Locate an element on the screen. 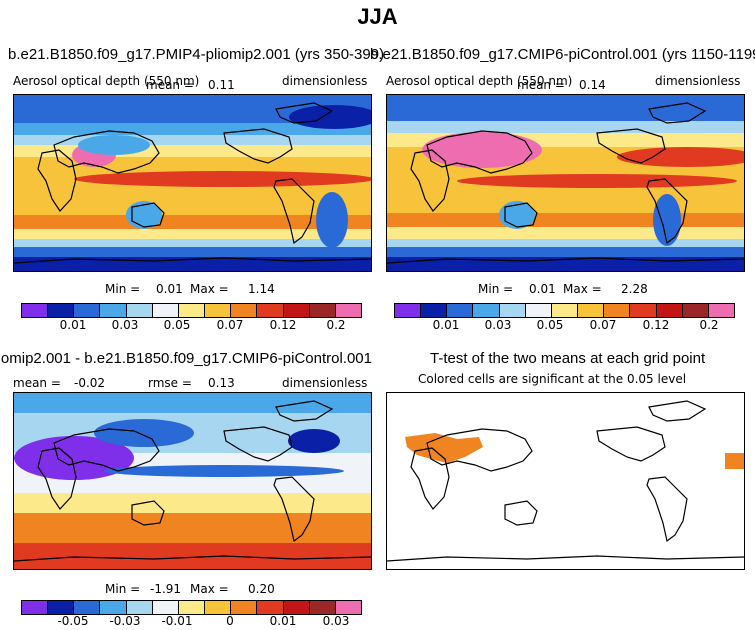 The image size is (755, 630). panel2-field-south-band is located at coordinates (565, 220).